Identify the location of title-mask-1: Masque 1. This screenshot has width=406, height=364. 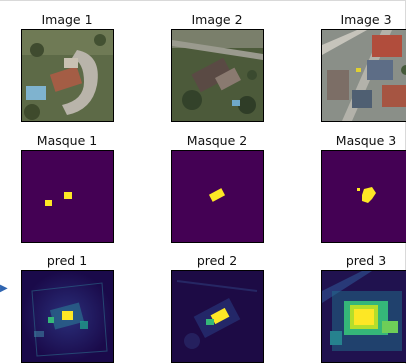
(67, 140).